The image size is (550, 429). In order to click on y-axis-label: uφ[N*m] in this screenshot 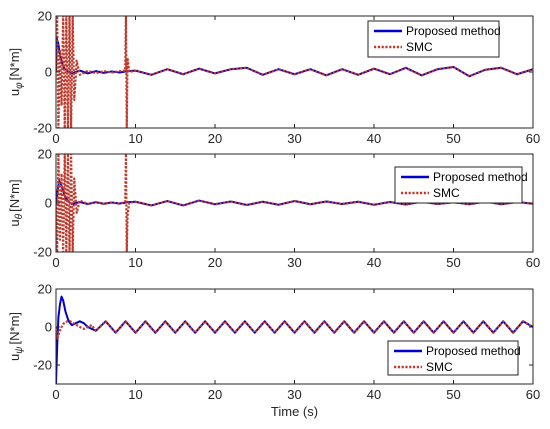, I will do `click(16, 72)`.